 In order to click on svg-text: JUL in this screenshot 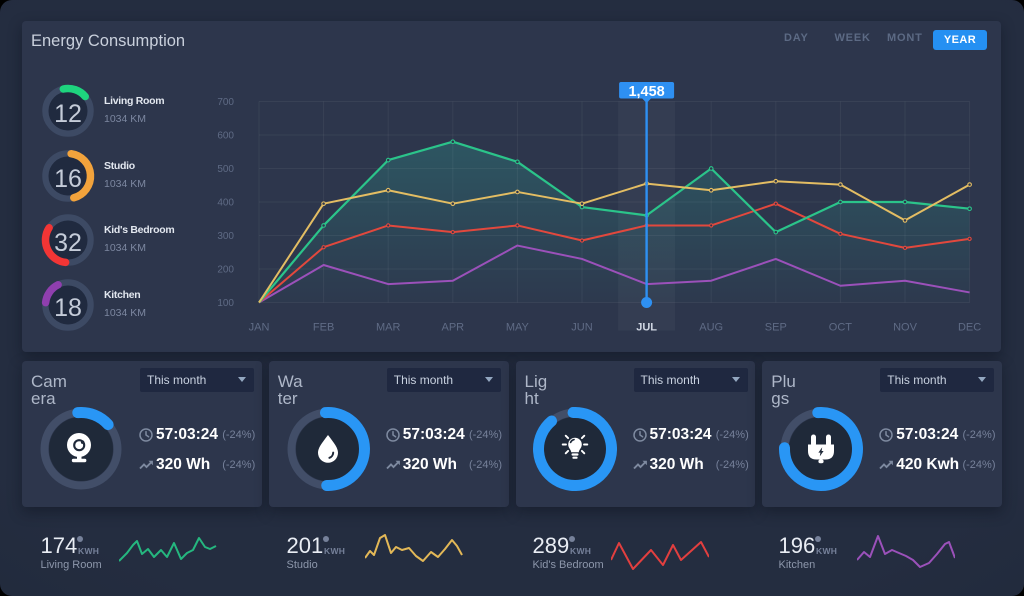, I will do `click(646, 328)`.